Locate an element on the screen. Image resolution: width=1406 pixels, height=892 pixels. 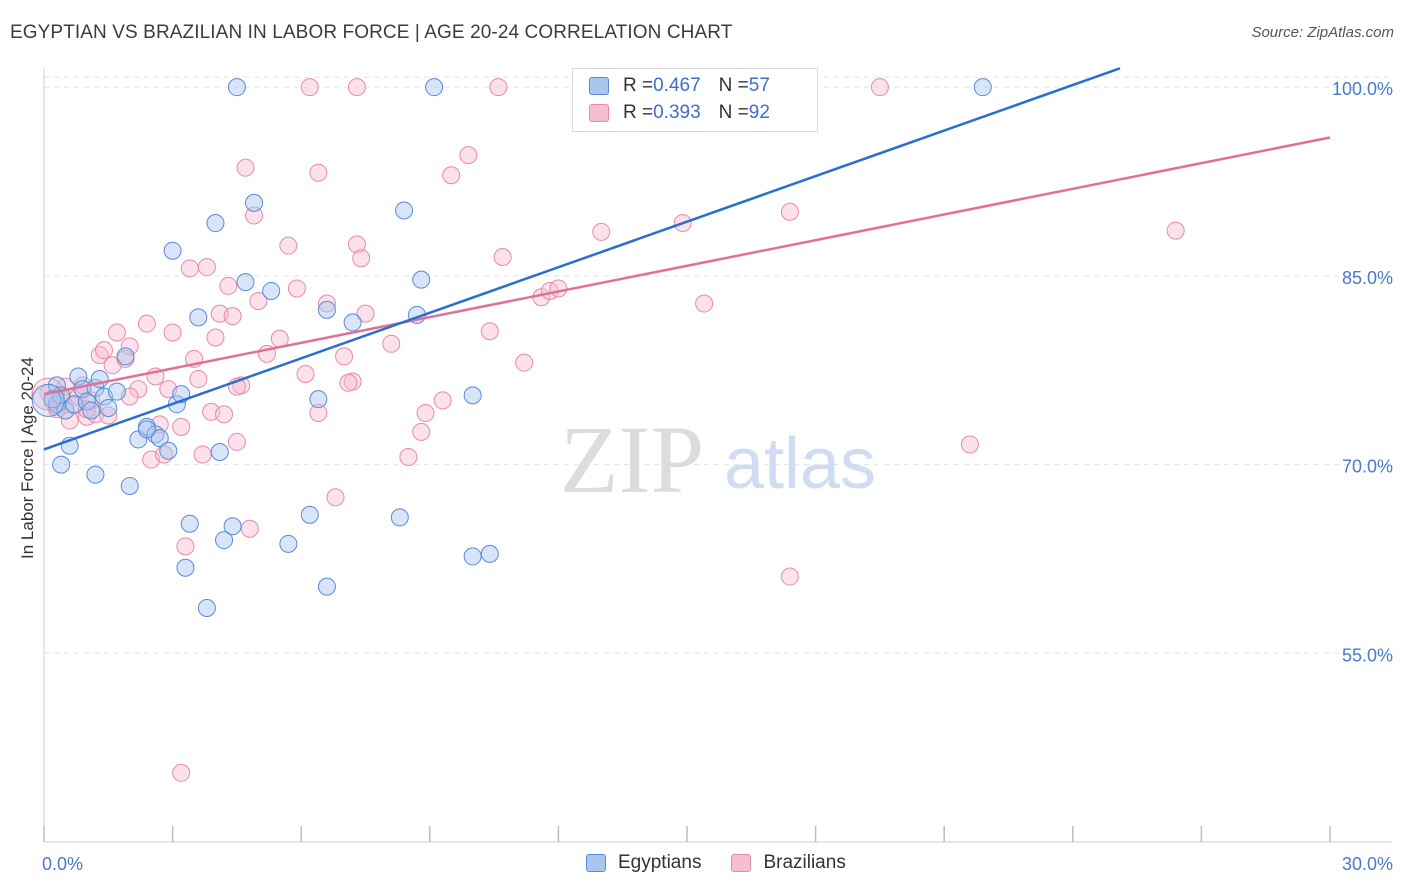
brazilian-n-value: 92 is located at coordinates (759, 112).